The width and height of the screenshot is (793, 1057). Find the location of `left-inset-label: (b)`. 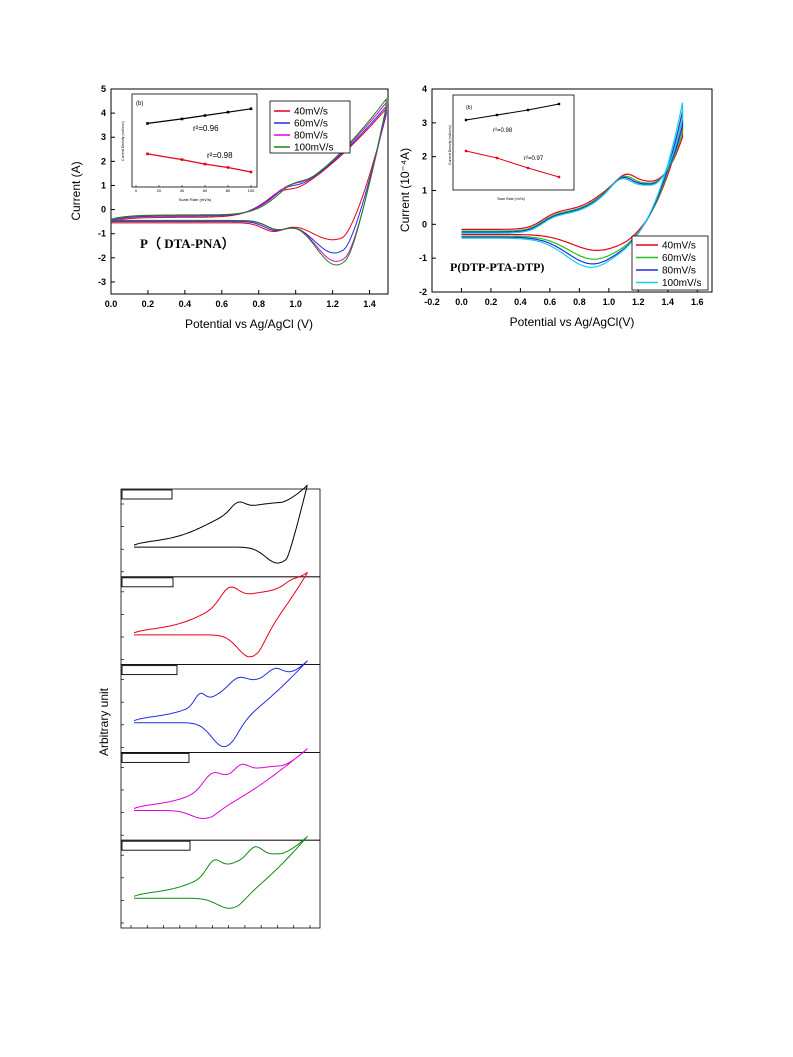

left-inset-label: (b) is located at coordinates (139, 104).